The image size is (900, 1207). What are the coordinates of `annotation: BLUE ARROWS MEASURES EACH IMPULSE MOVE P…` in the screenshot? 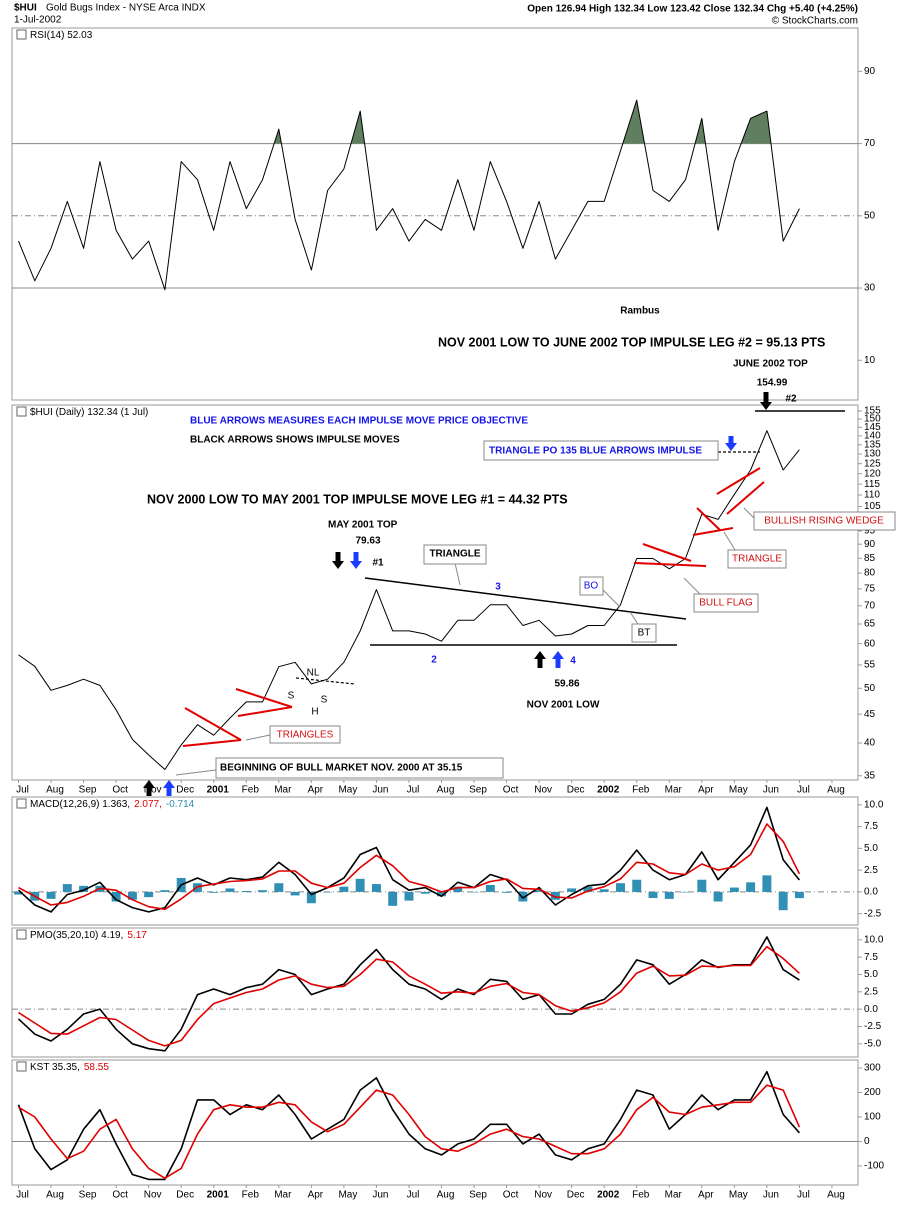 It's located at (359, 421).